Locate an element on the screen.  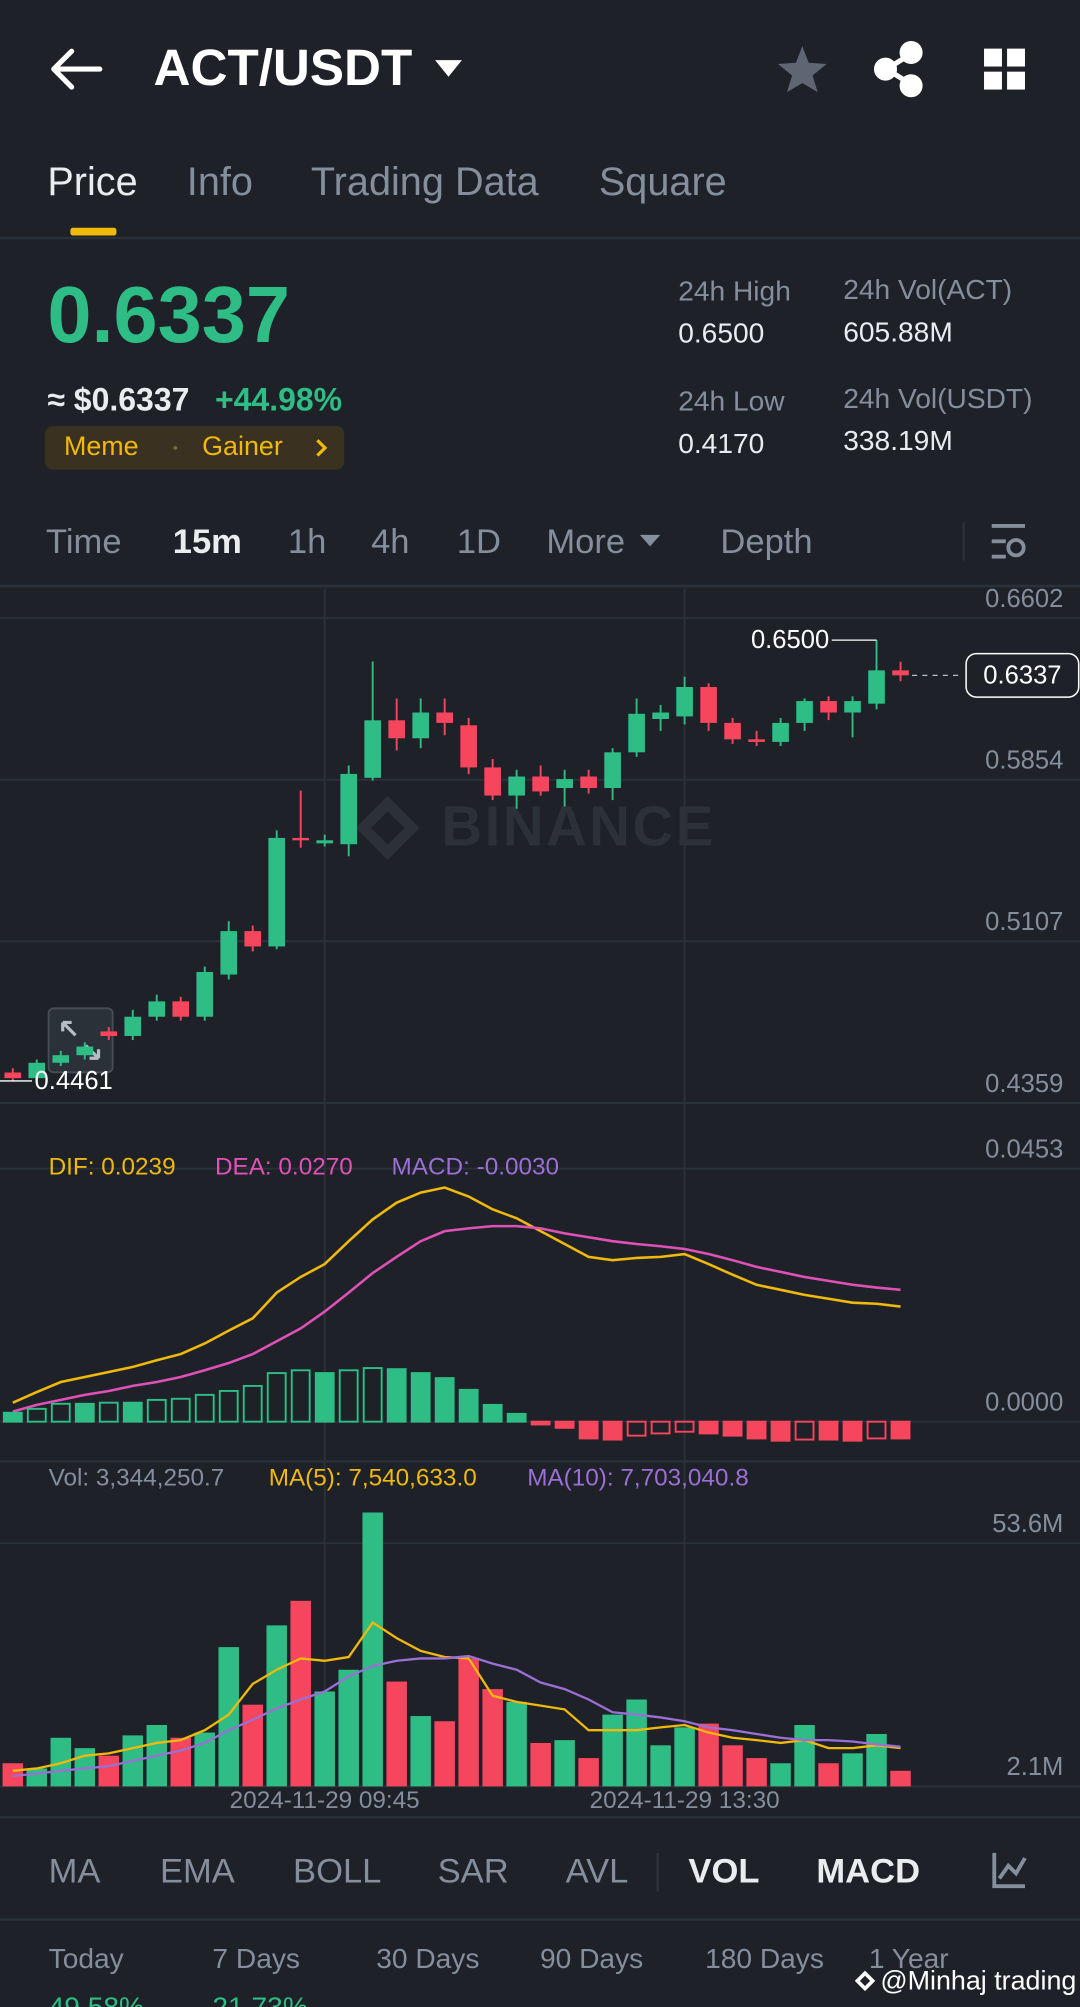
tag-separator is located at coordinates (175, 447).